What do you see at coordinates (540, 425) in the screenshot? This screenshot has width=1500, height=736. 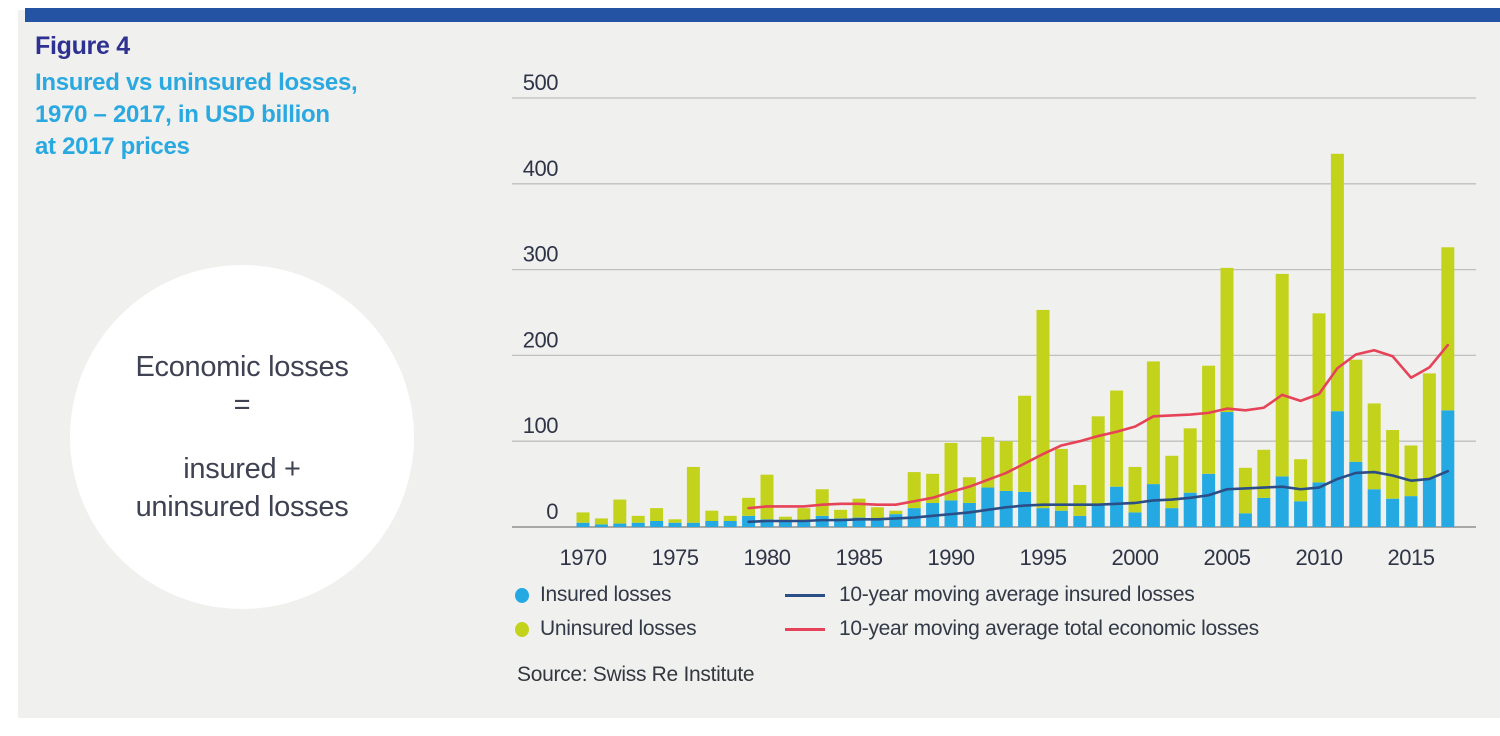 I see `svg-text: 100` at bounding box center [540, 425].